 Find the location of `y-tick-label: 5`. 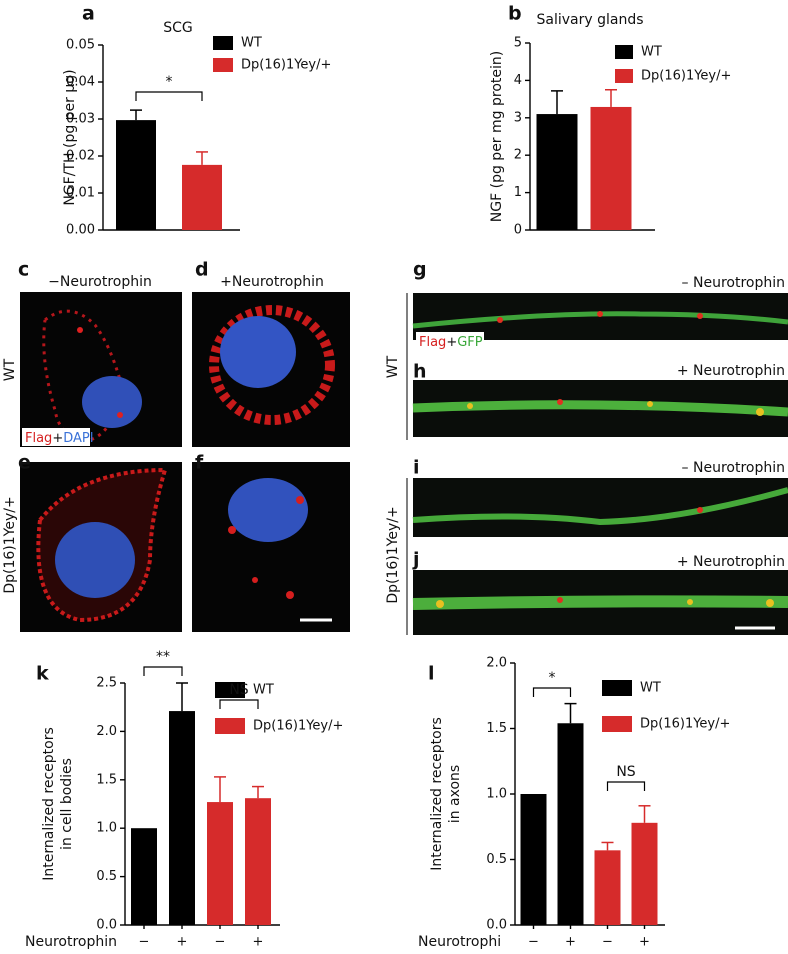

y-tick-label: 5 is located at coordinates (518, 43).